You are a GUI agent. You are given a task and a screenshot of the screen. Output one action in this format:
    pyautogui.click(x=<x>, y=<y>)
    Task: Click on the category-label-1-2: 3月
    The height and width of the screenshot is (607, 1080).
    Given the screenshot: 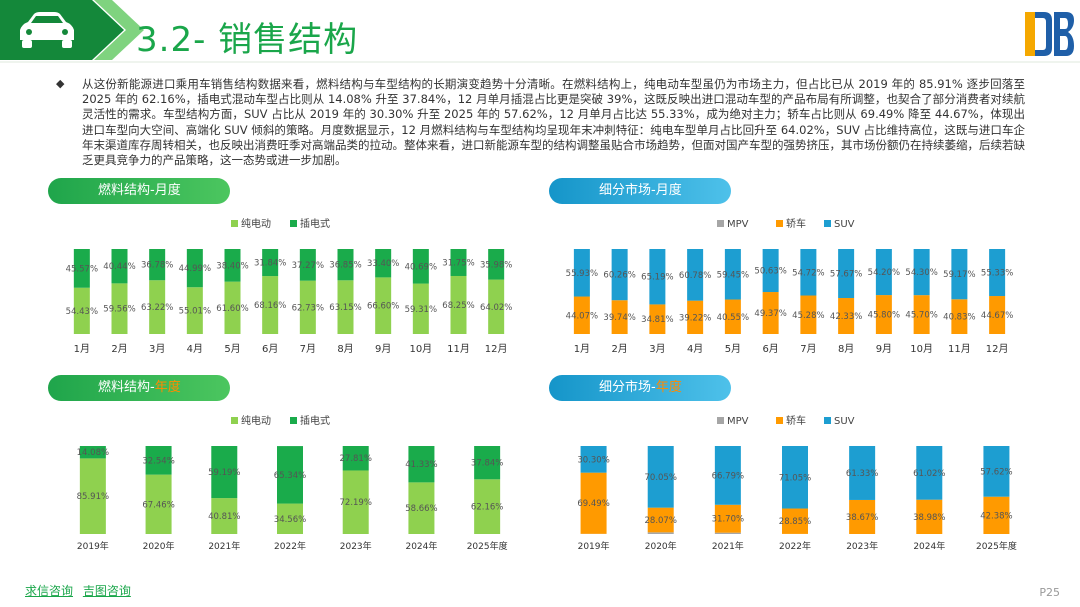 What is the action you would take?
    pyautogui.click(x=657, y=349)
    